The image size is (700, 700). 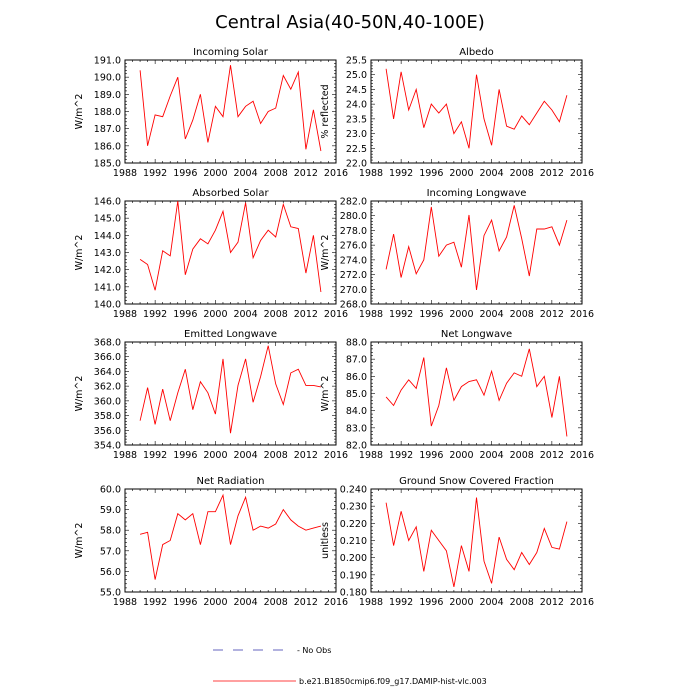 What do you see at coordinates (107, 164) in the screenshot?
I see `y-tick-label: 185.0` at bounding box center [107, 164].